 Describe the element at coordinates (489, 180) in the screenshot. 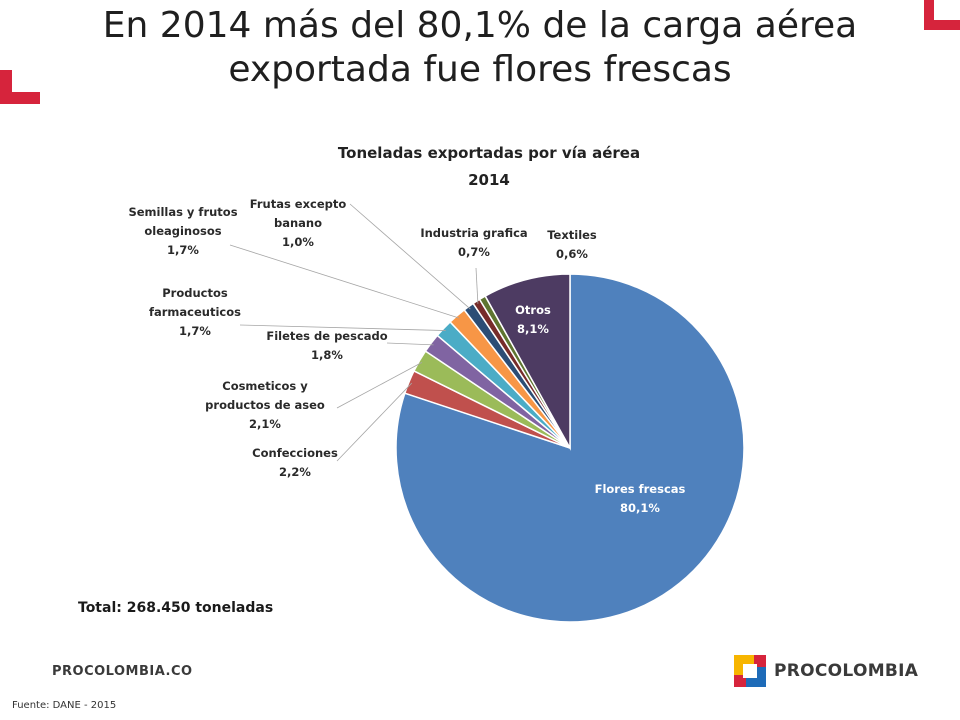

I see `chart-subtitle: 2014` at that location.